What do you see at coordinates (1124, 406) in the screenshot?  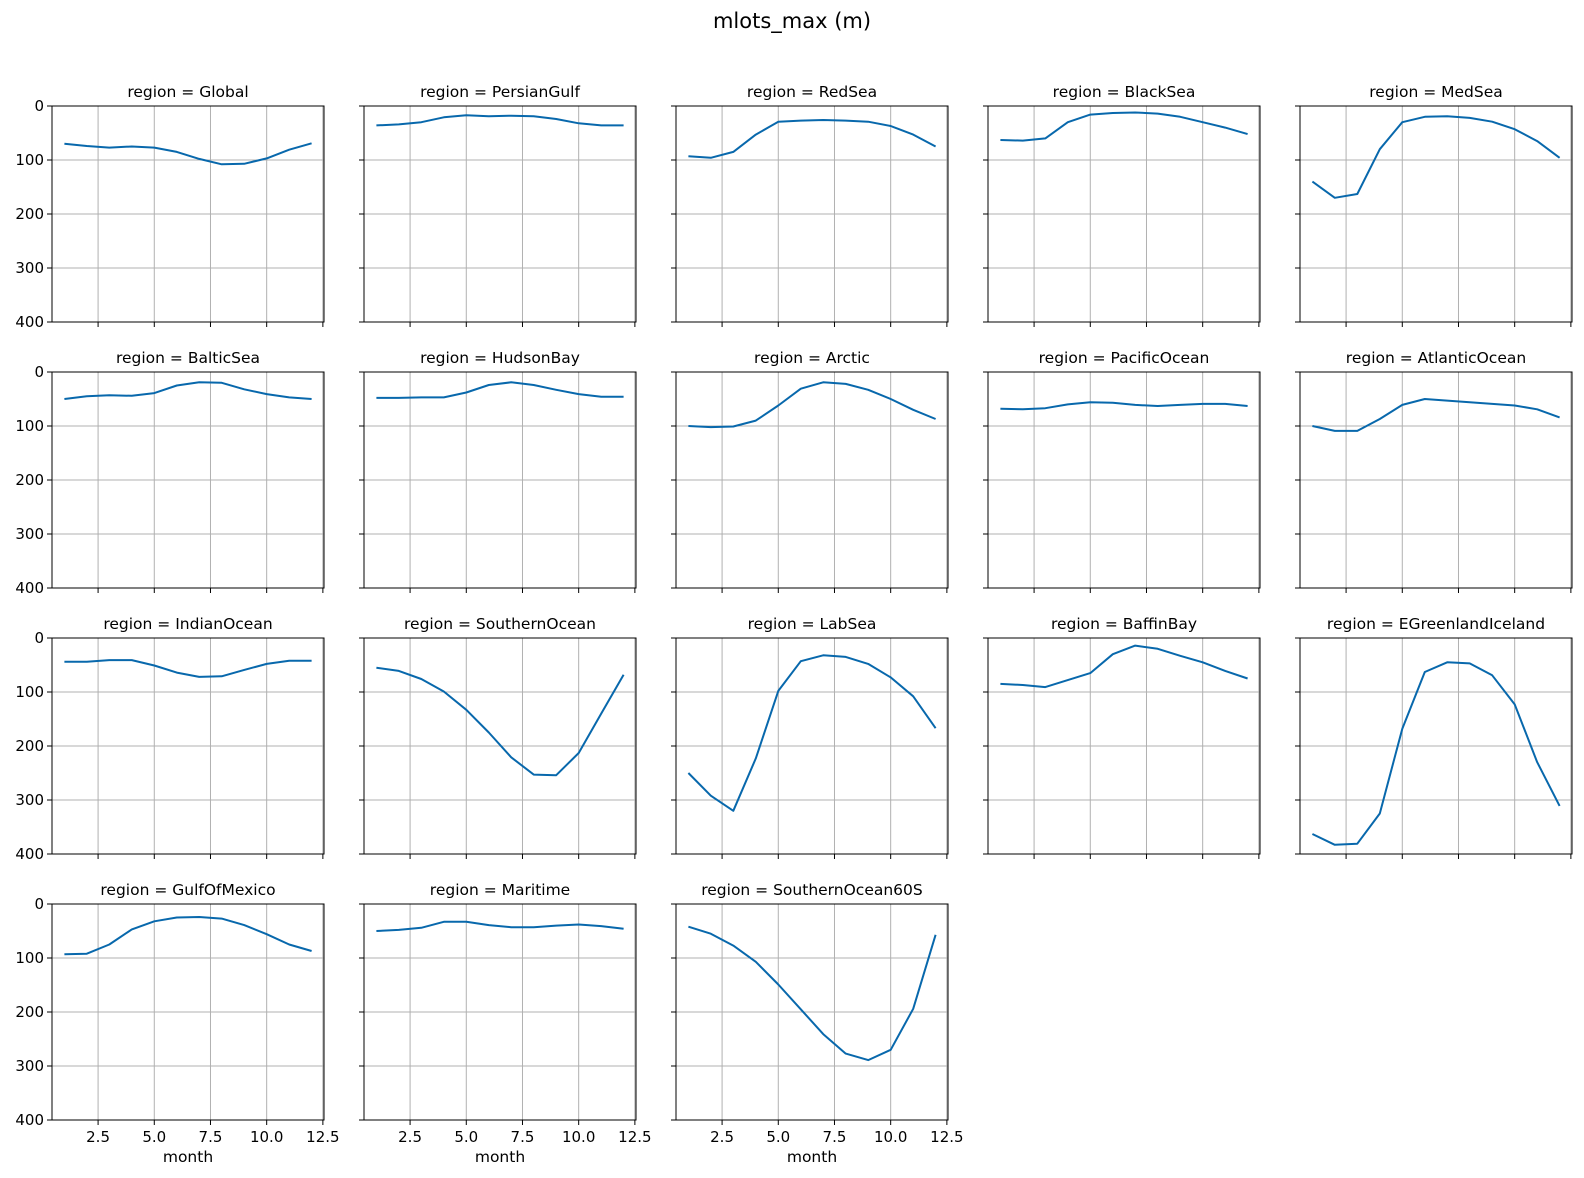 I see `series-line-PacificOcean` at bounding box center [1124, 406].